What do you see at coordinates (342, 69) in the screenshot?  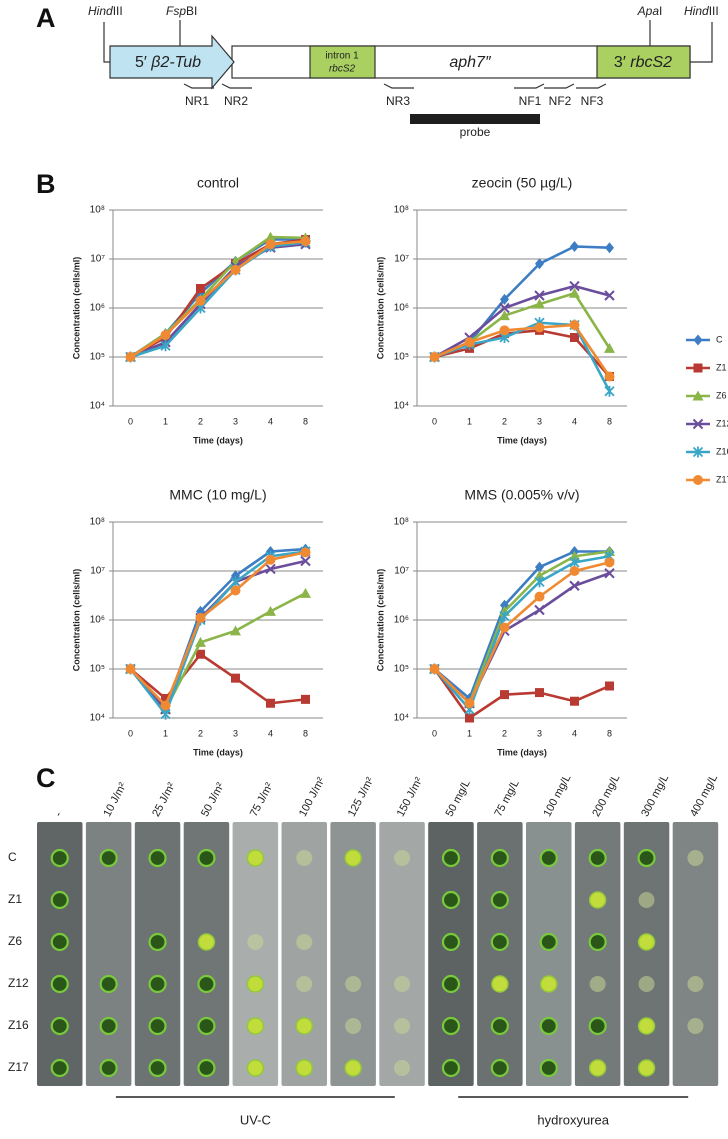 I see `intron-label: rbcS2` at bounding box center [342, 69].